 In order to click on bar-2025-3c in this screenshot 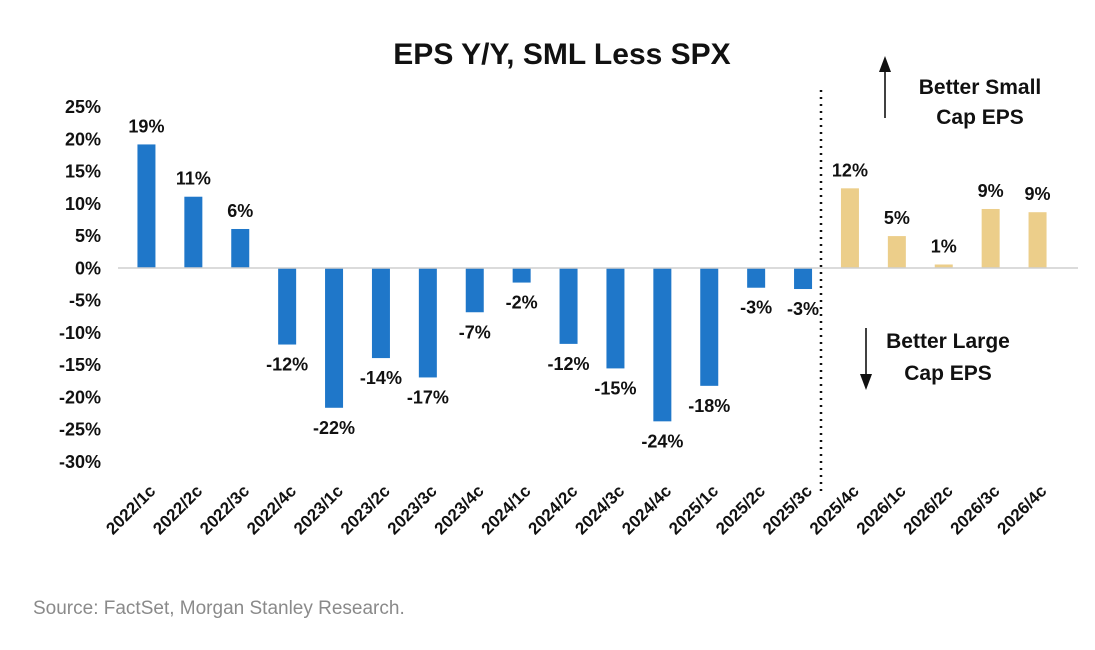, I will do `click(803, 279)`.